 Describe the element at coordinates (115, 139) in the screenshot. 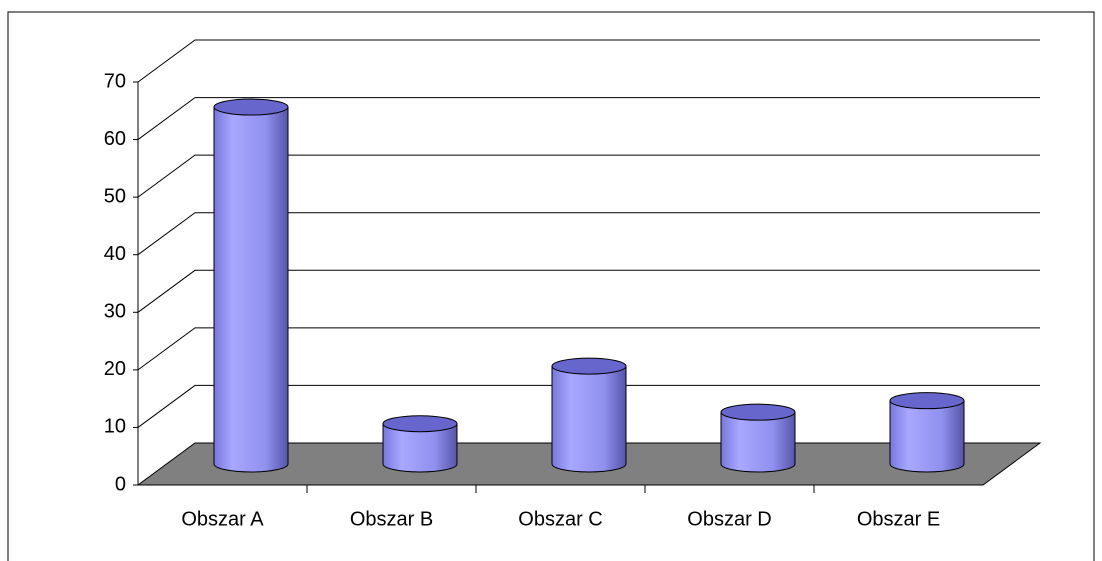

I see `y-tick-label: 60` at that location.